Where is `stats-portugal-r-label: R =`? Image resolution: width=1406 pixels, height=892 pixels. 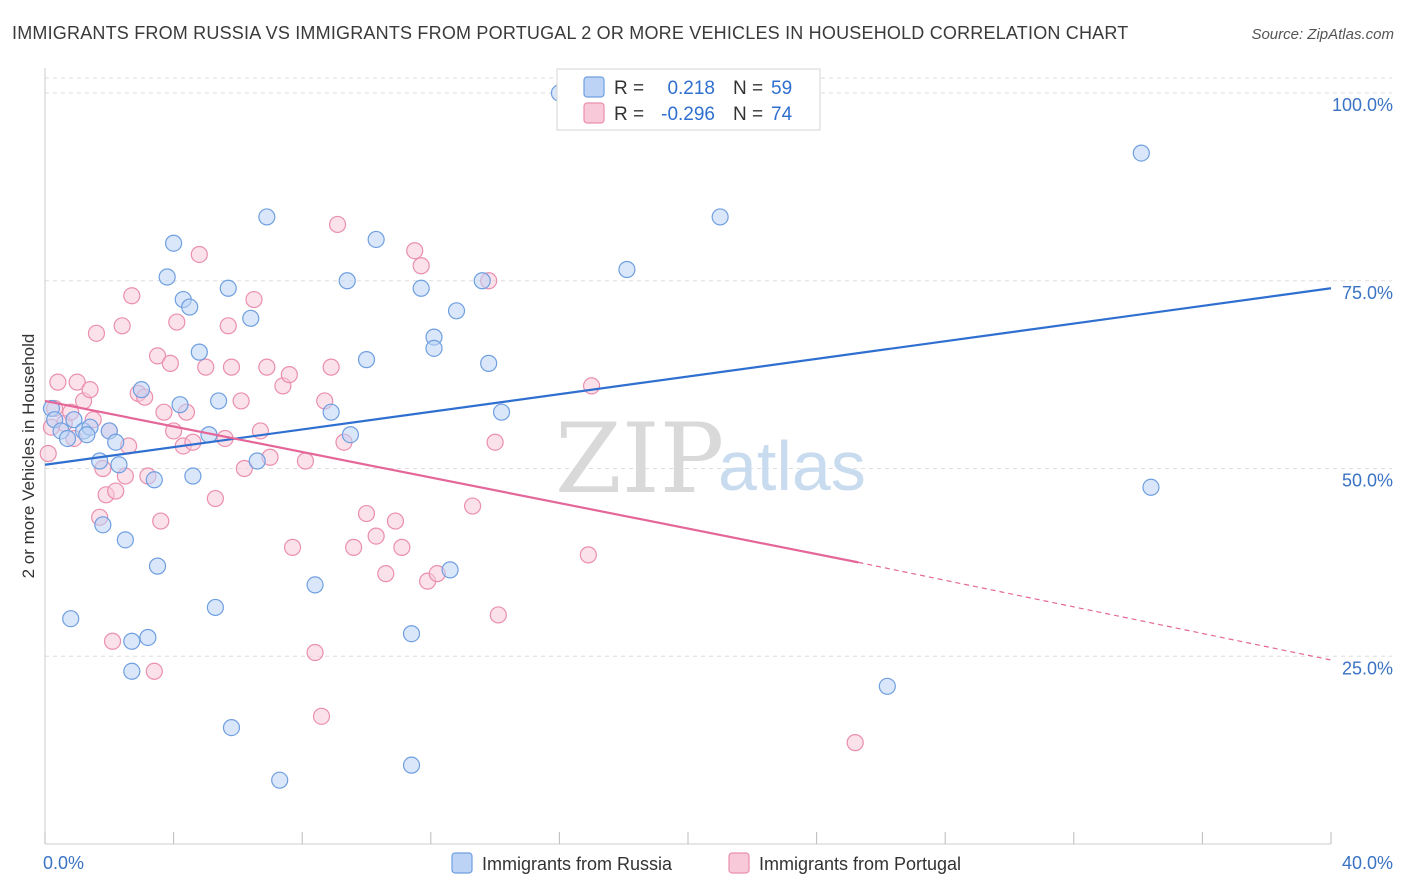
stats-portugal-r-label: R = is located at coordinates (629, 114).